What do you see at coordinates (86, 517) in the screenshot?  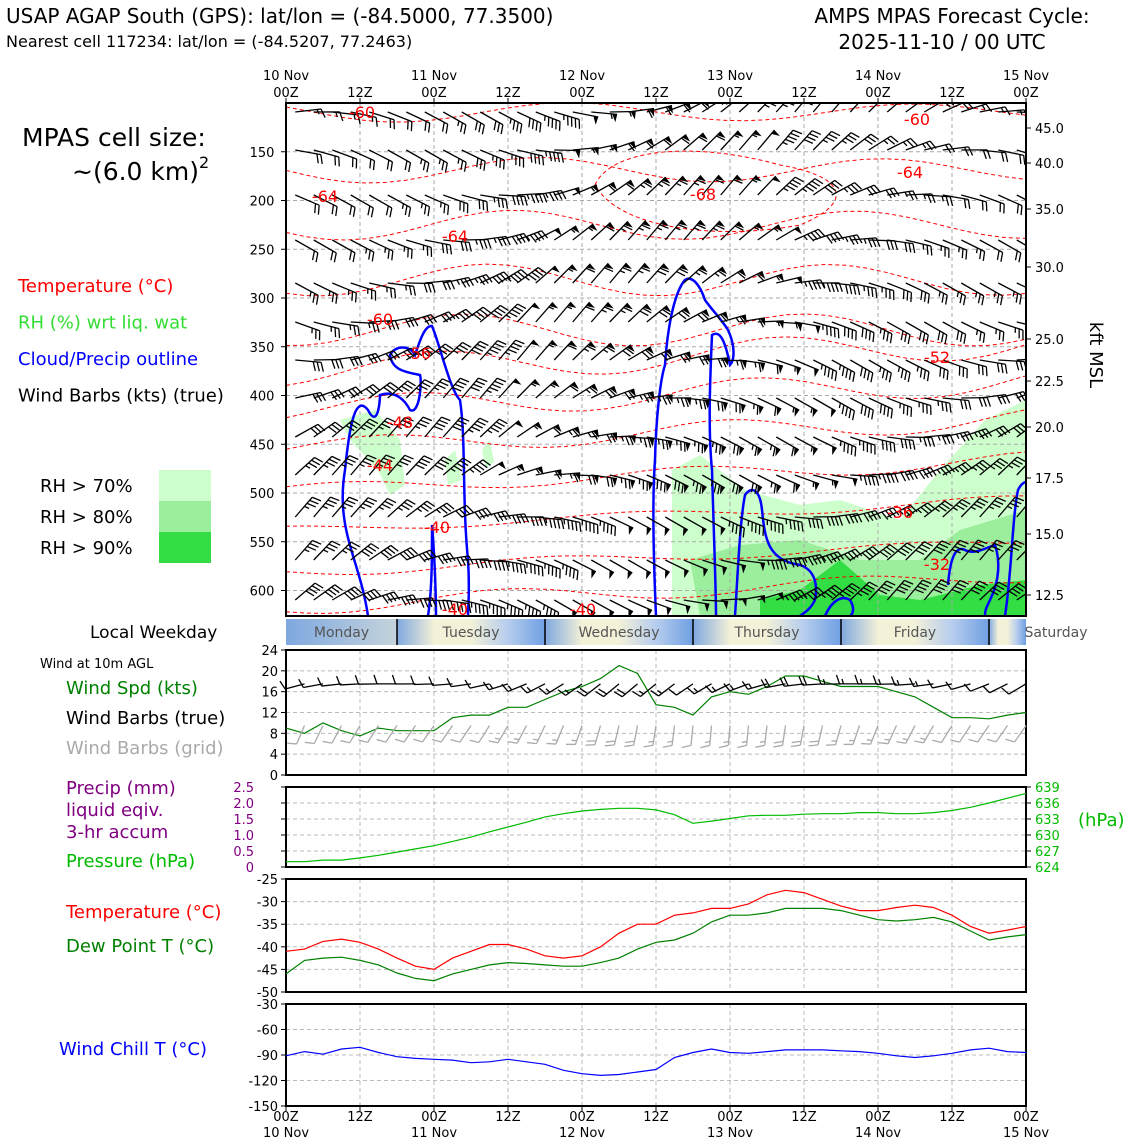 I see `rh-legend-label: RH > 80%` at bounding box center [86, 517].